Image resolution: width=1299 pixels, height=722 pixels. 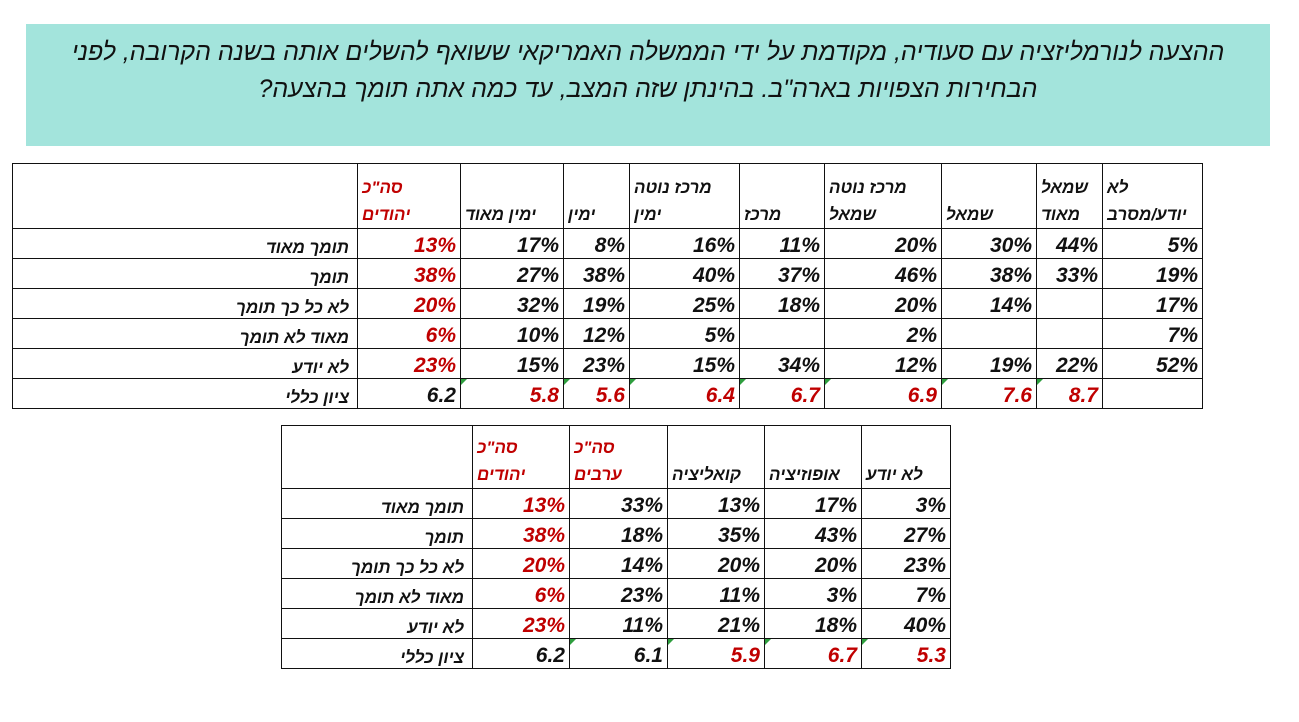 I want to click on table-row: לא כל כך תומך 20% 14% 20% 20% 23%, so click(x=616, y=563).